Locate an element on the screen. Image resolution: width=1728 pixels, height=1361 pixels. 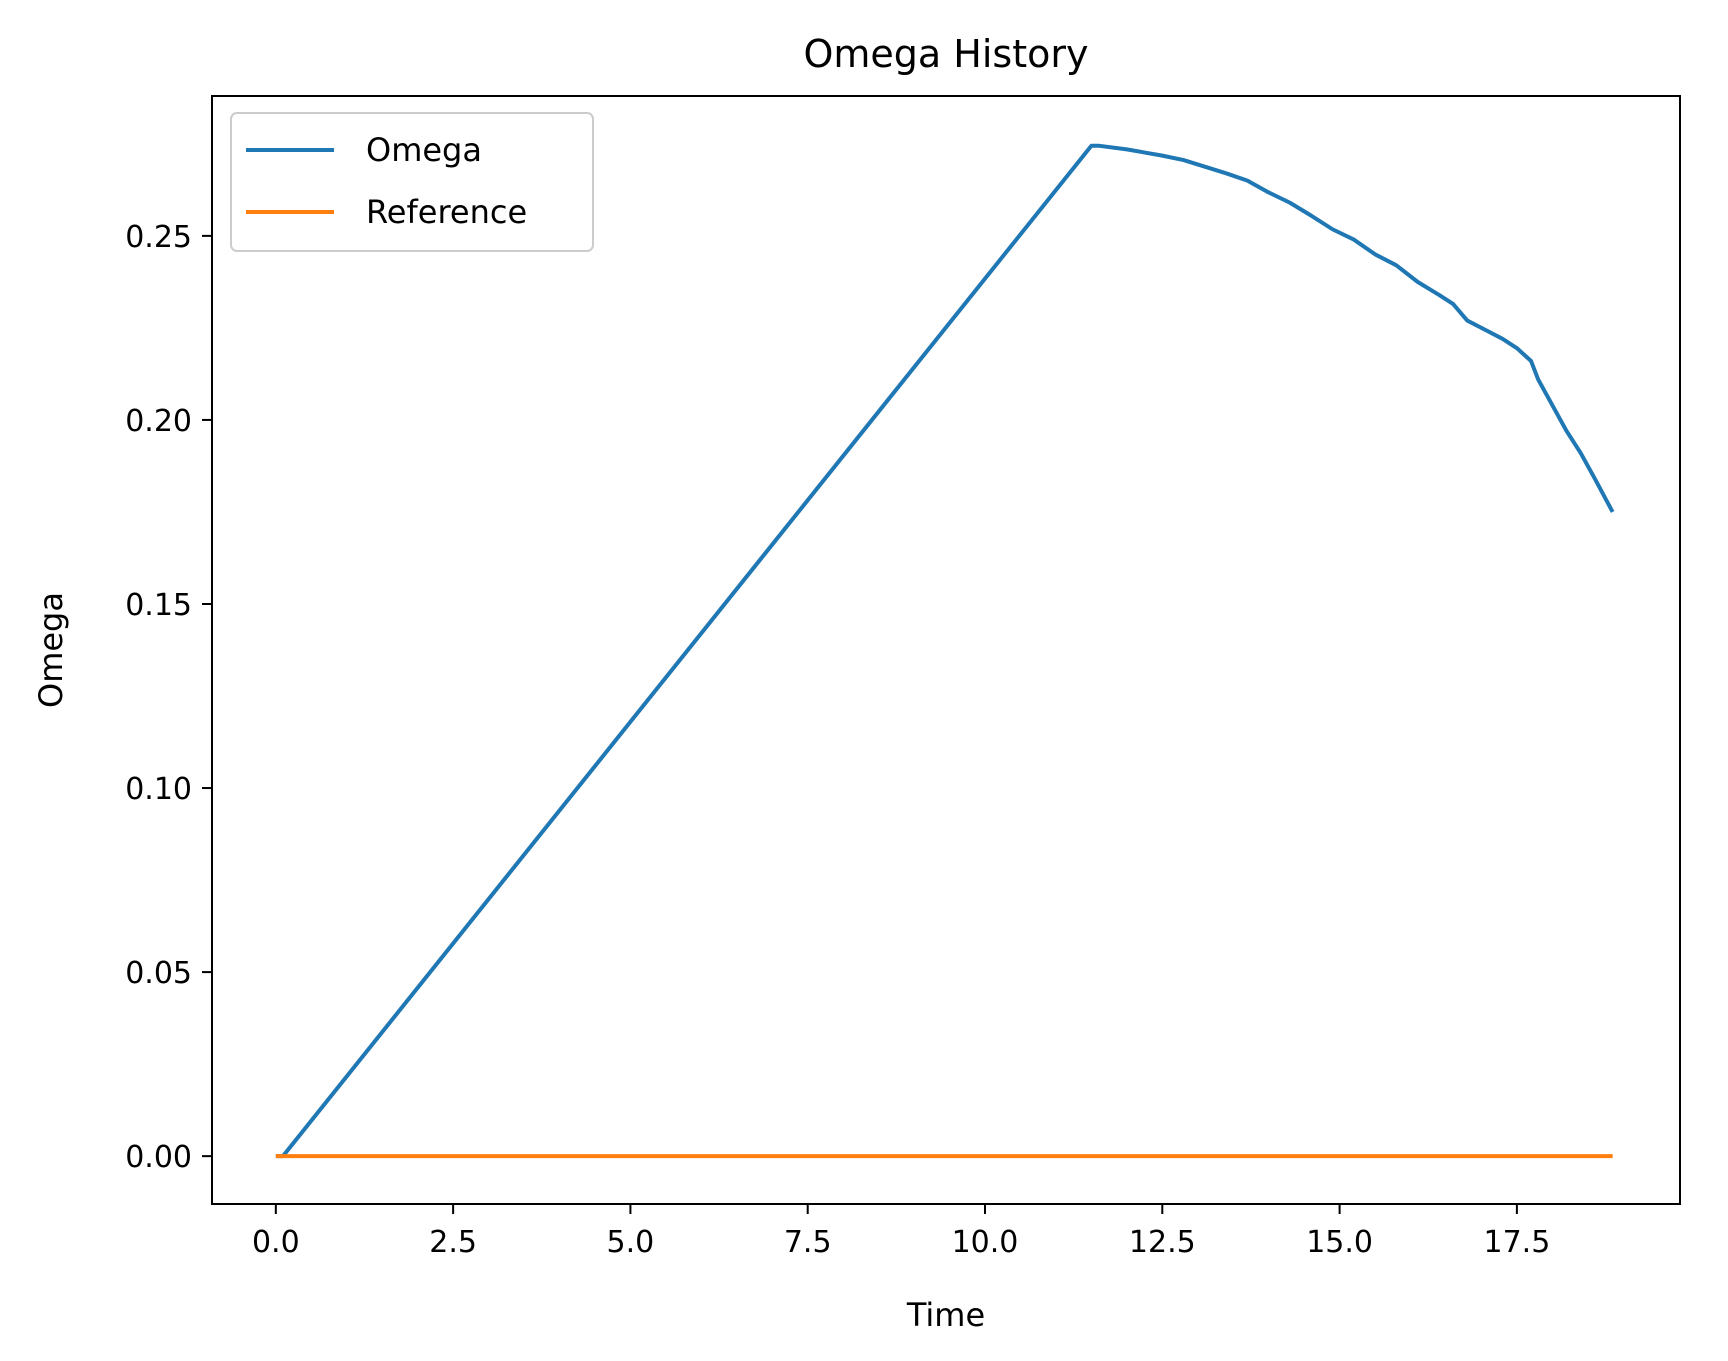
x-tick-label: 5.0 is located at coordinates (631, 1242).